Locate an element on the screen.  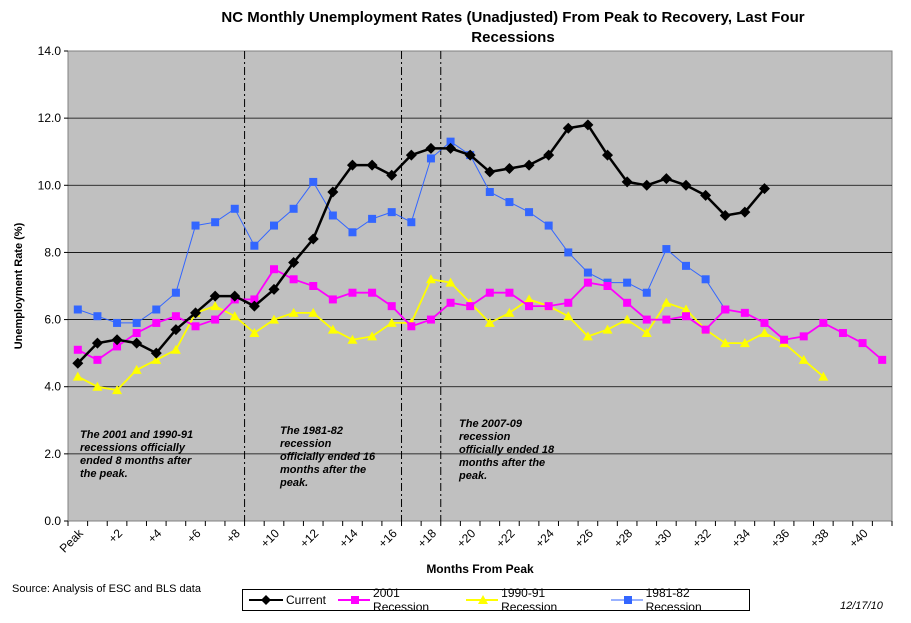
x-tick-label: +28 is located at coordinates (623, 538).